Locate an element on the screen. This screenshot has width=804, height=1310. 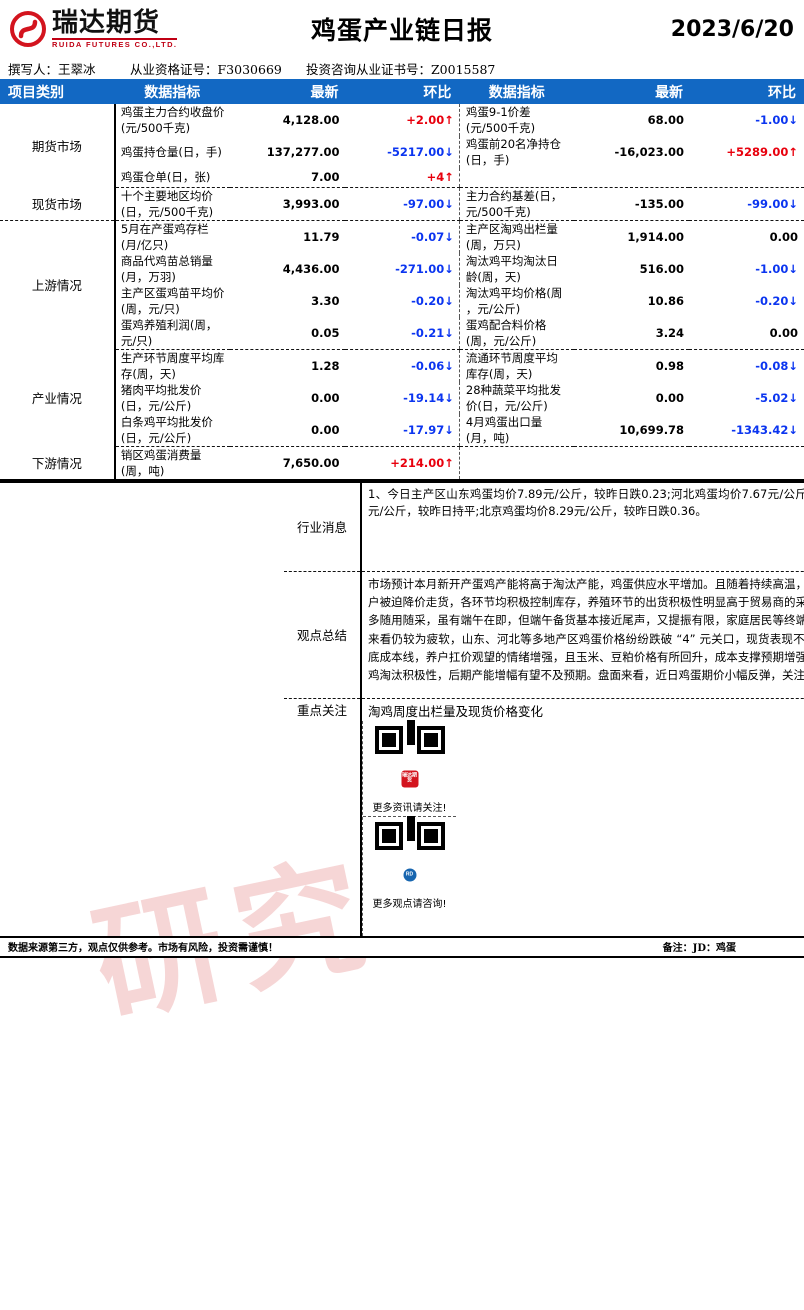
col-category: 项目类别 is located at coordinates (57, 91).